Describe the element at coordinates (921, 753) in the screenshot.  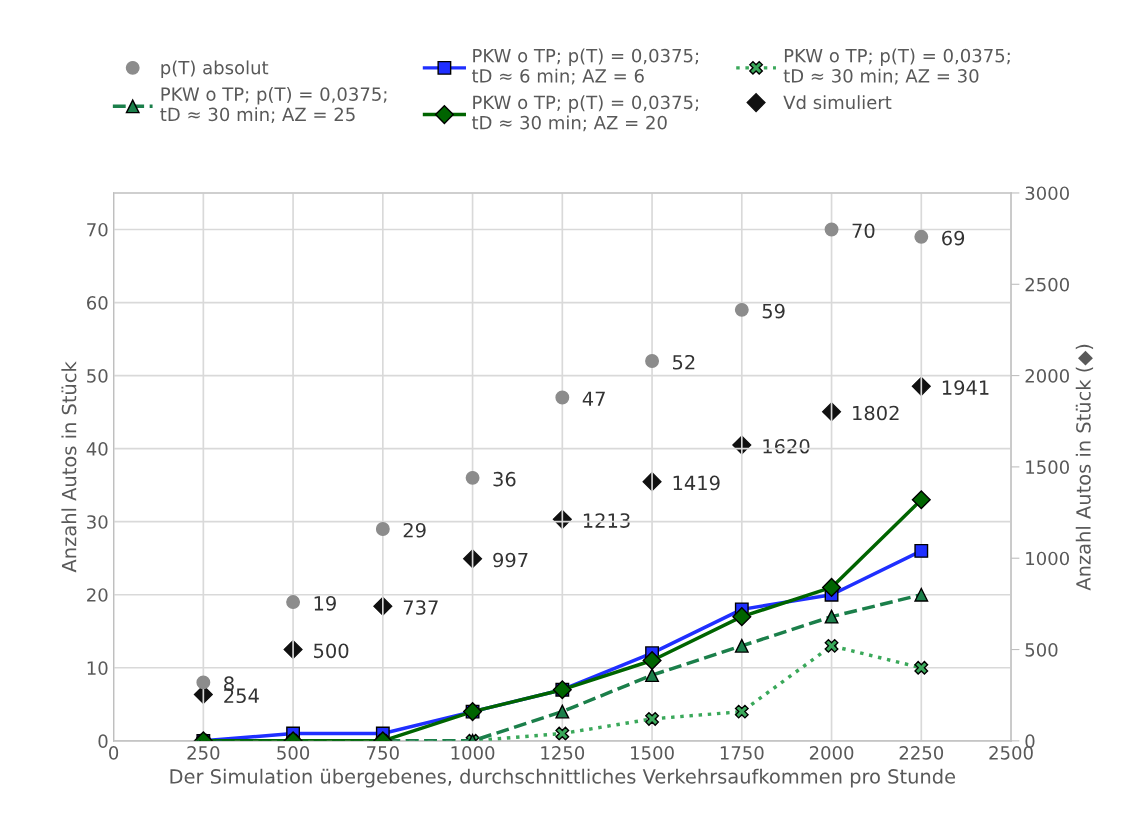
I see `x-tick-label: 2250` at that location.